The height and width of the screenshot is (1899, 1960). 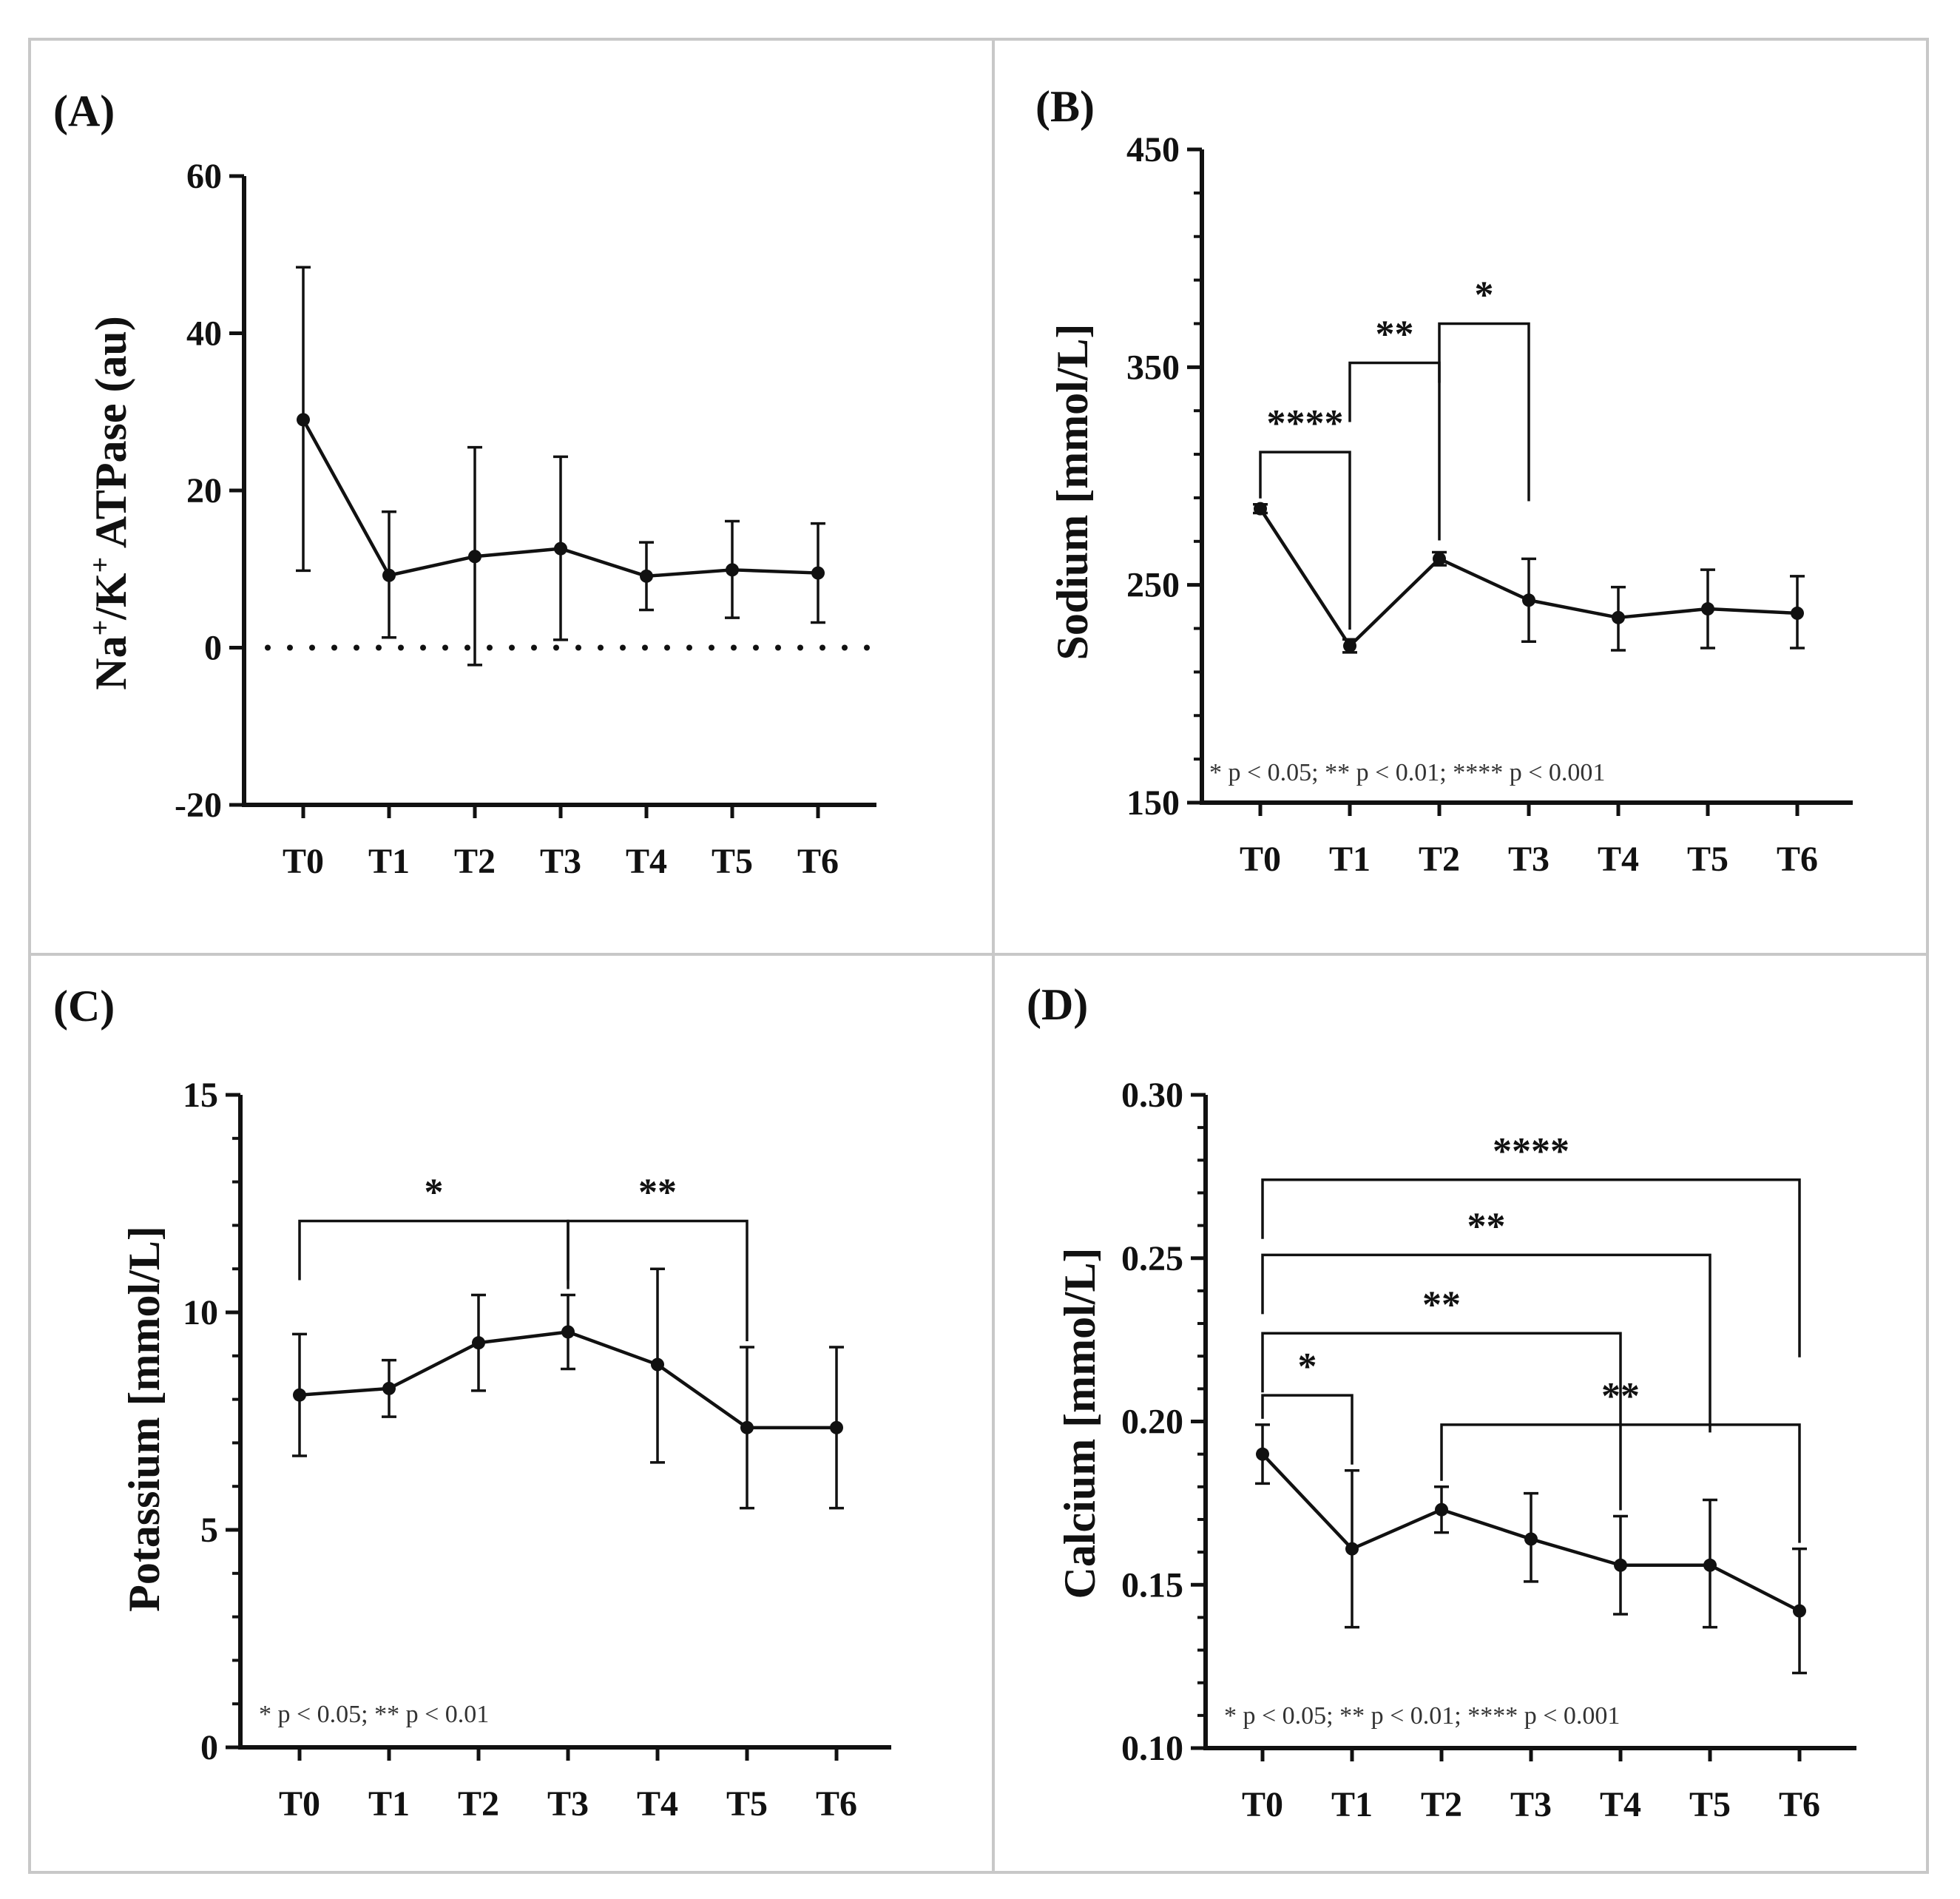 What do you see at coordinates (198, 805) in the screenshot?
I see `y-tick-label: -20` at bounding box center [198, 805].